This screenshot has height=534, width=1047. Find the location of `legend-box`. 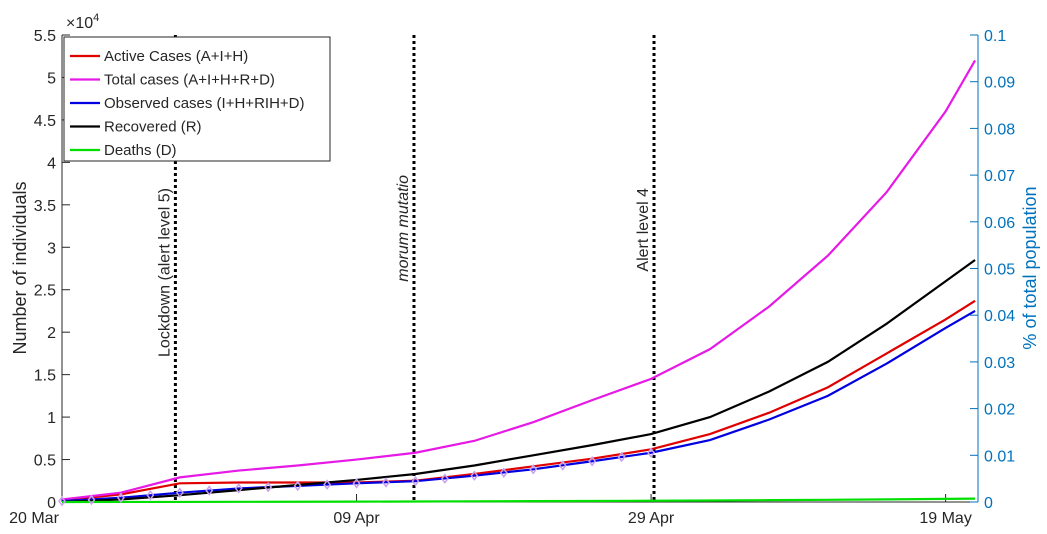

legend-box is located at coordinates (197, 99).